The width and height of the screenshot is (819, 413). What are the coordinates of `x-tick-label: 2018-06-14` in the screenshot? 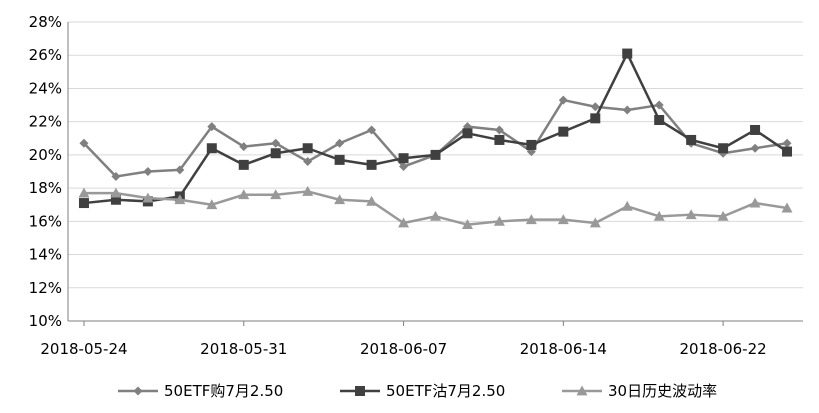 It's located at (563, 349).